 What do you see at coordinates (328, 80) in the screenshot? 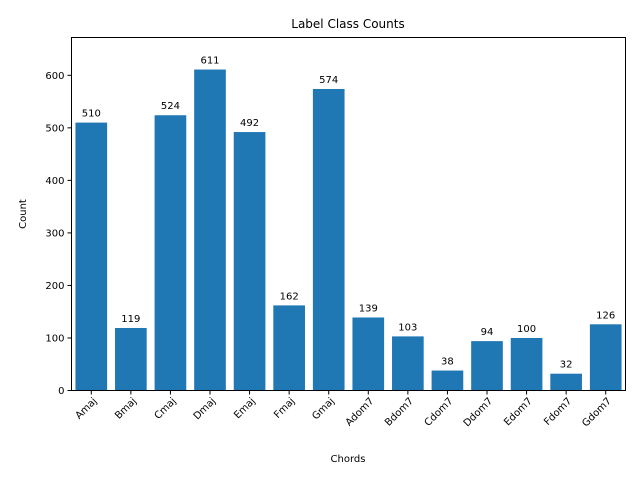
I see `data-label-gmaj: 574` at bounding box center [328, 80].